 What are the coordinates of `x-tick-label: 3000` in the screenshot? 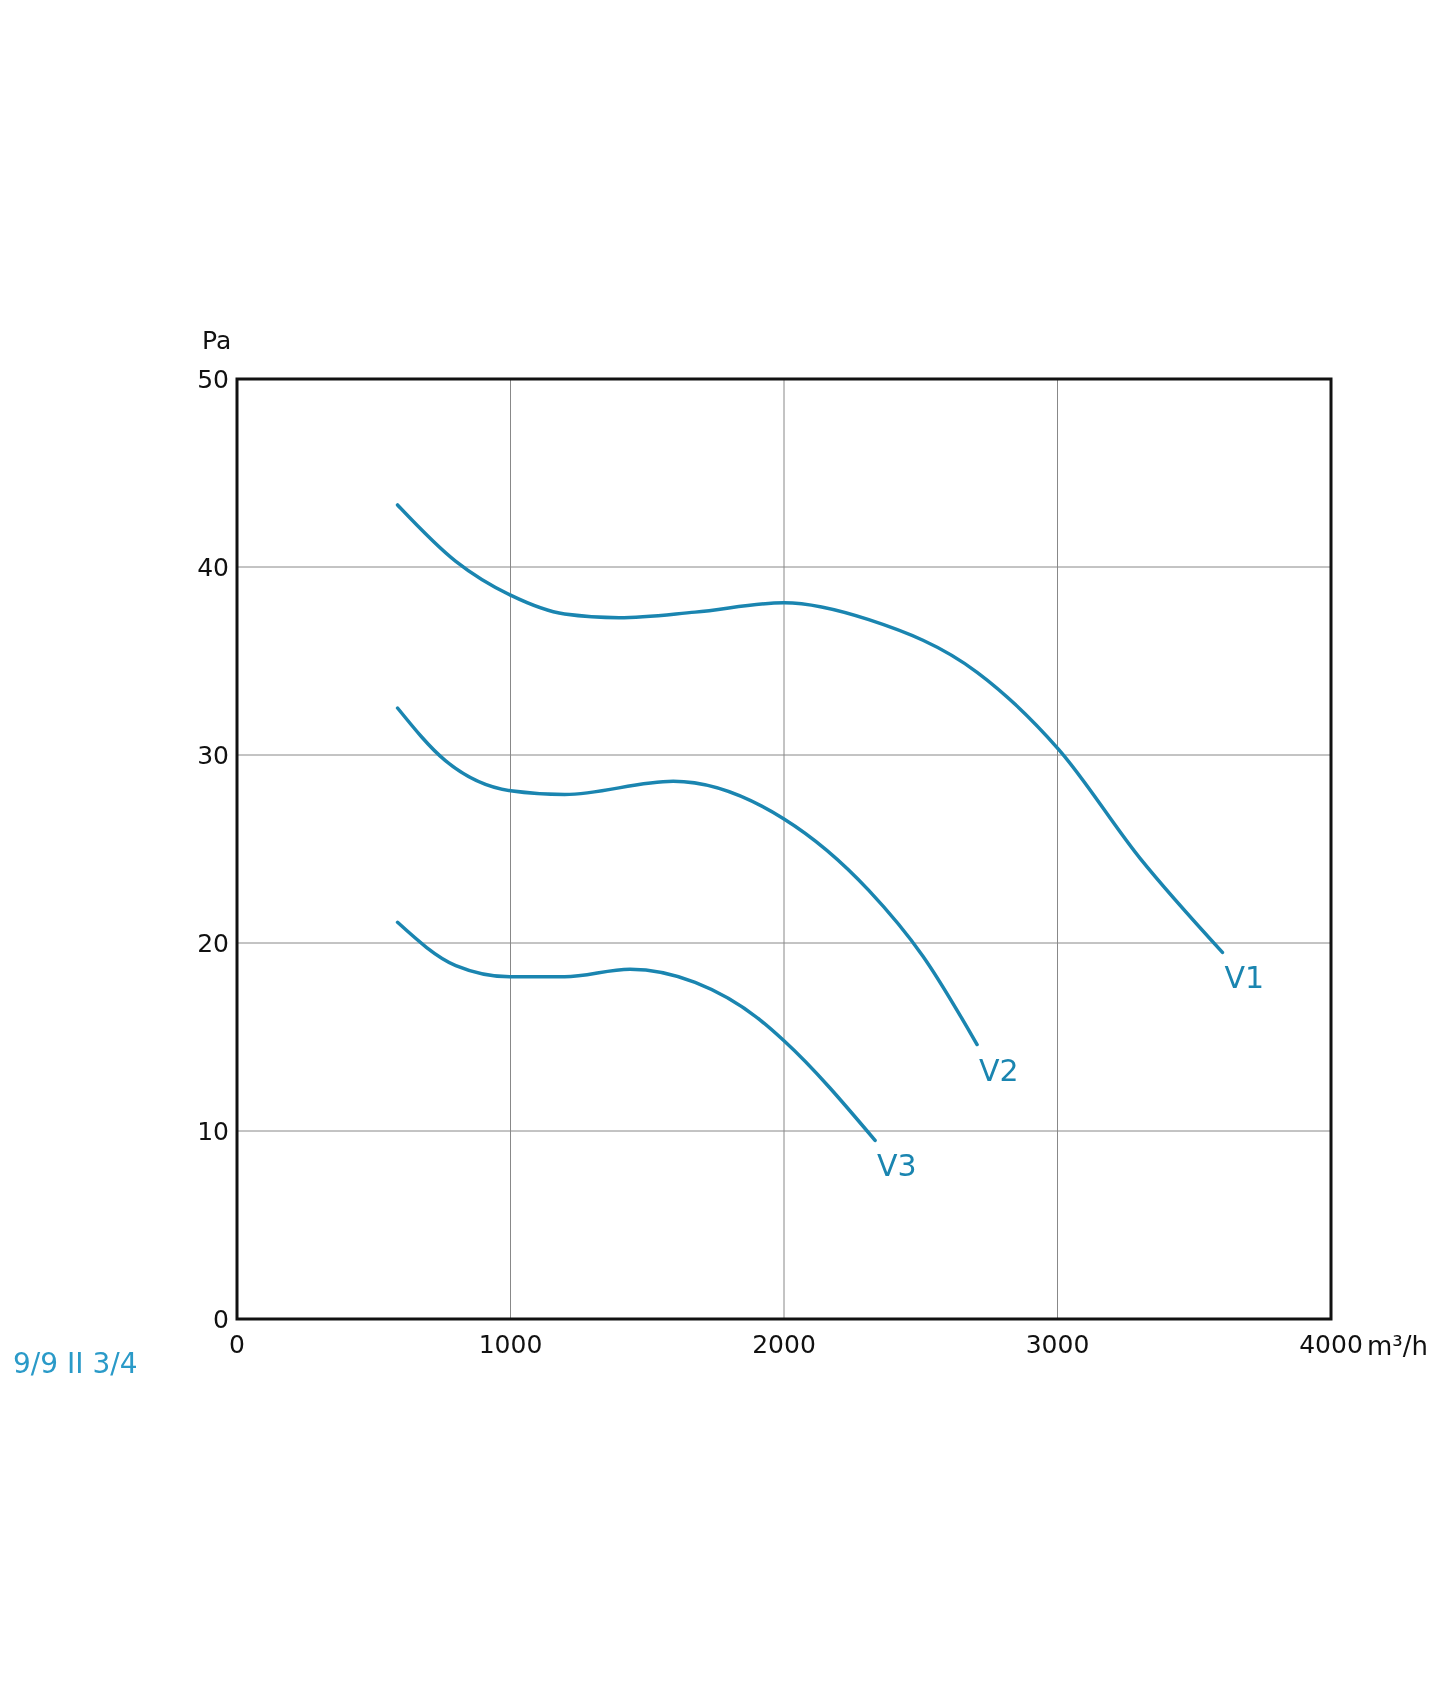 It's located at (1057, 1344).